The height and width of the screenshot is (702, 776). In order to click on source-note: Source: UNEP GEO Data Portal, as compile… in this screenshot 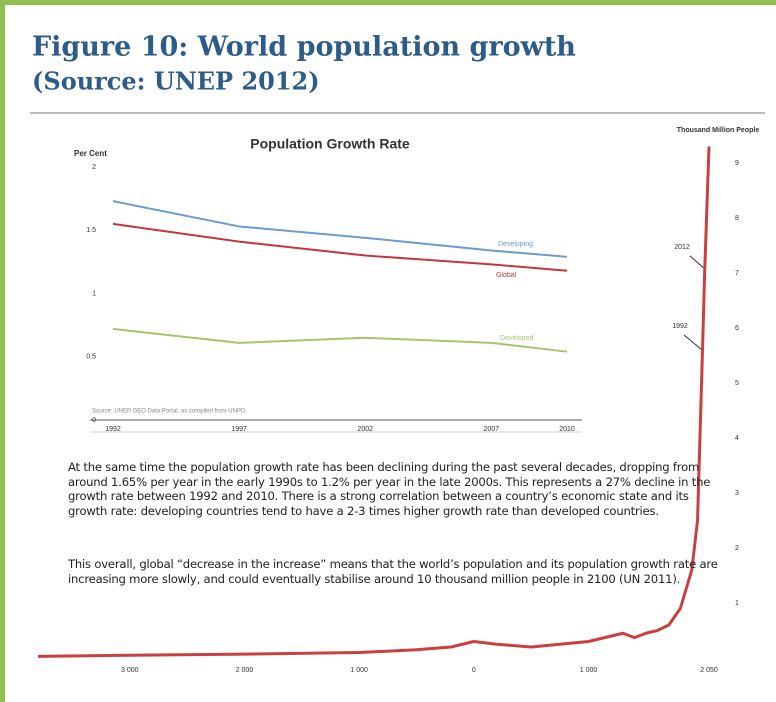, I will do `click(169, 412)`.